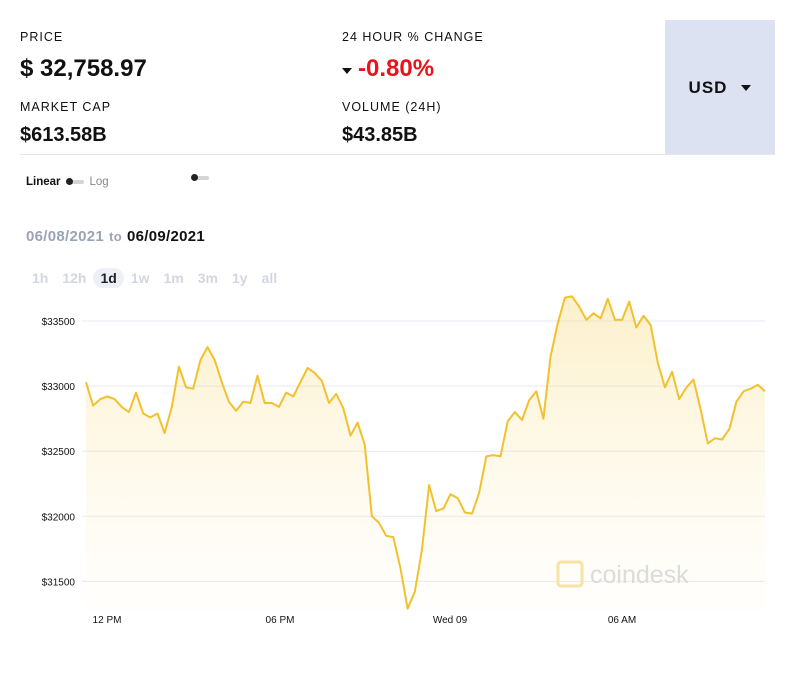 The image size is (795, 700). What do you see at coordinates (59, 517) in the screenshot?
I see `y-tick-label: $32000` at bounding box center [59, 517].